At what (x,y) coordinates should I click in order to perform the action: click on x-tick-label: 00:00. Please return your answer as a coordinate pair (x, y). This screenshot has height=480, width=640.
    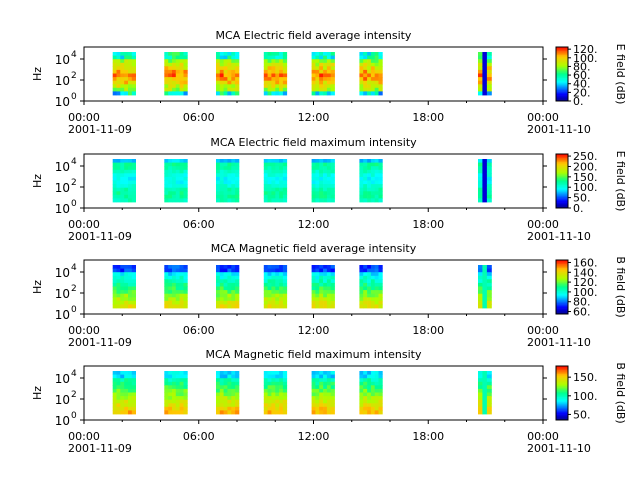
    Looking at the image, I should click on (84, 436).